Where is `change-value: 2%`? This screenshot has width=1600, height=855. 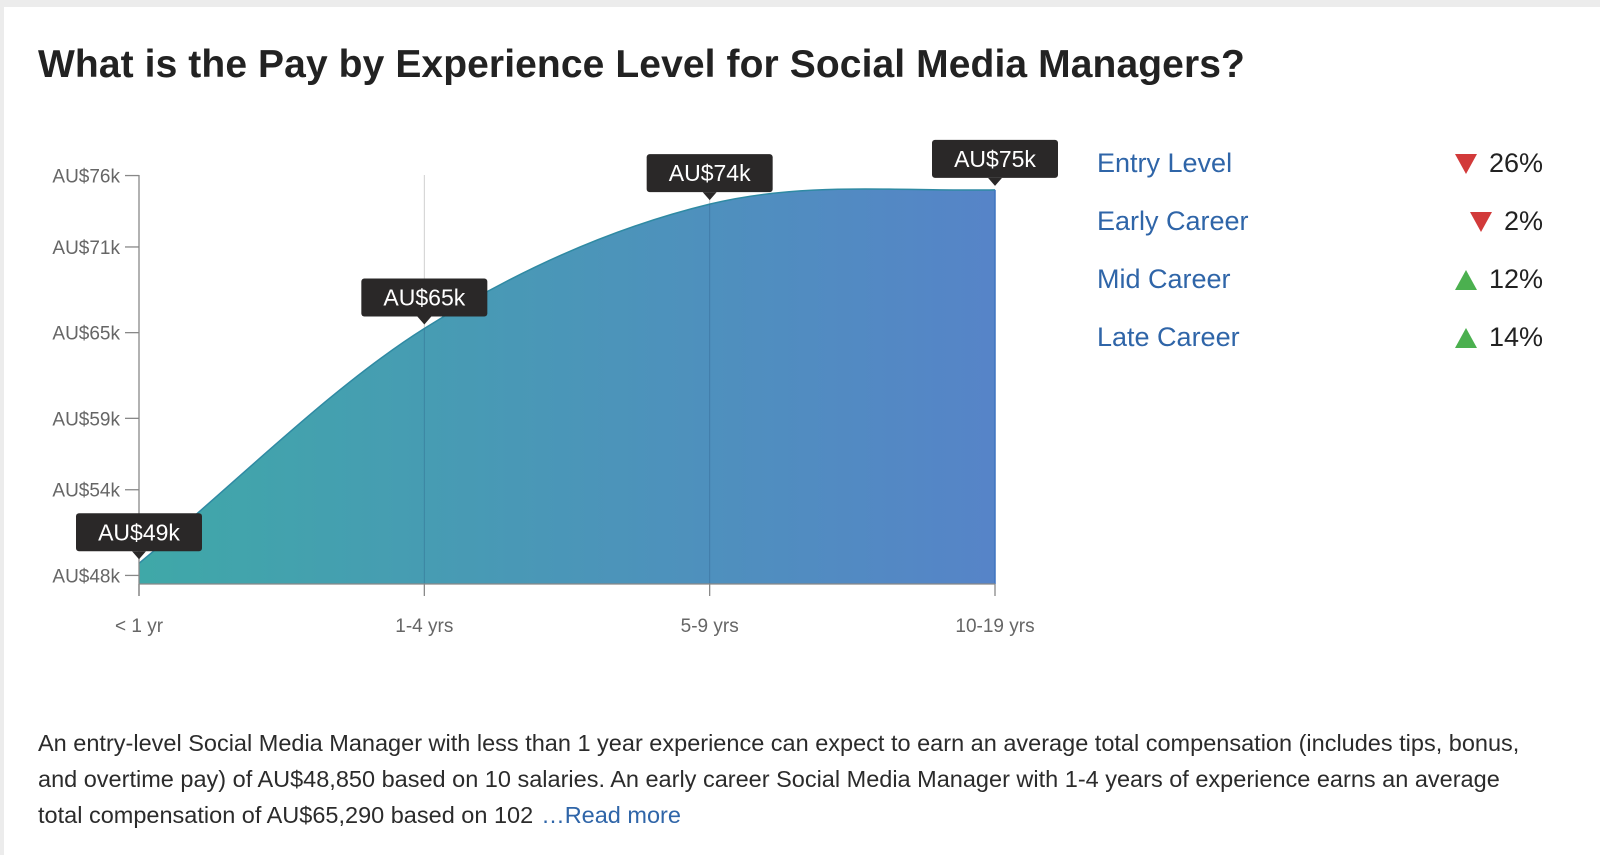
change-value: 2% is located at coordinates (1506, 221).